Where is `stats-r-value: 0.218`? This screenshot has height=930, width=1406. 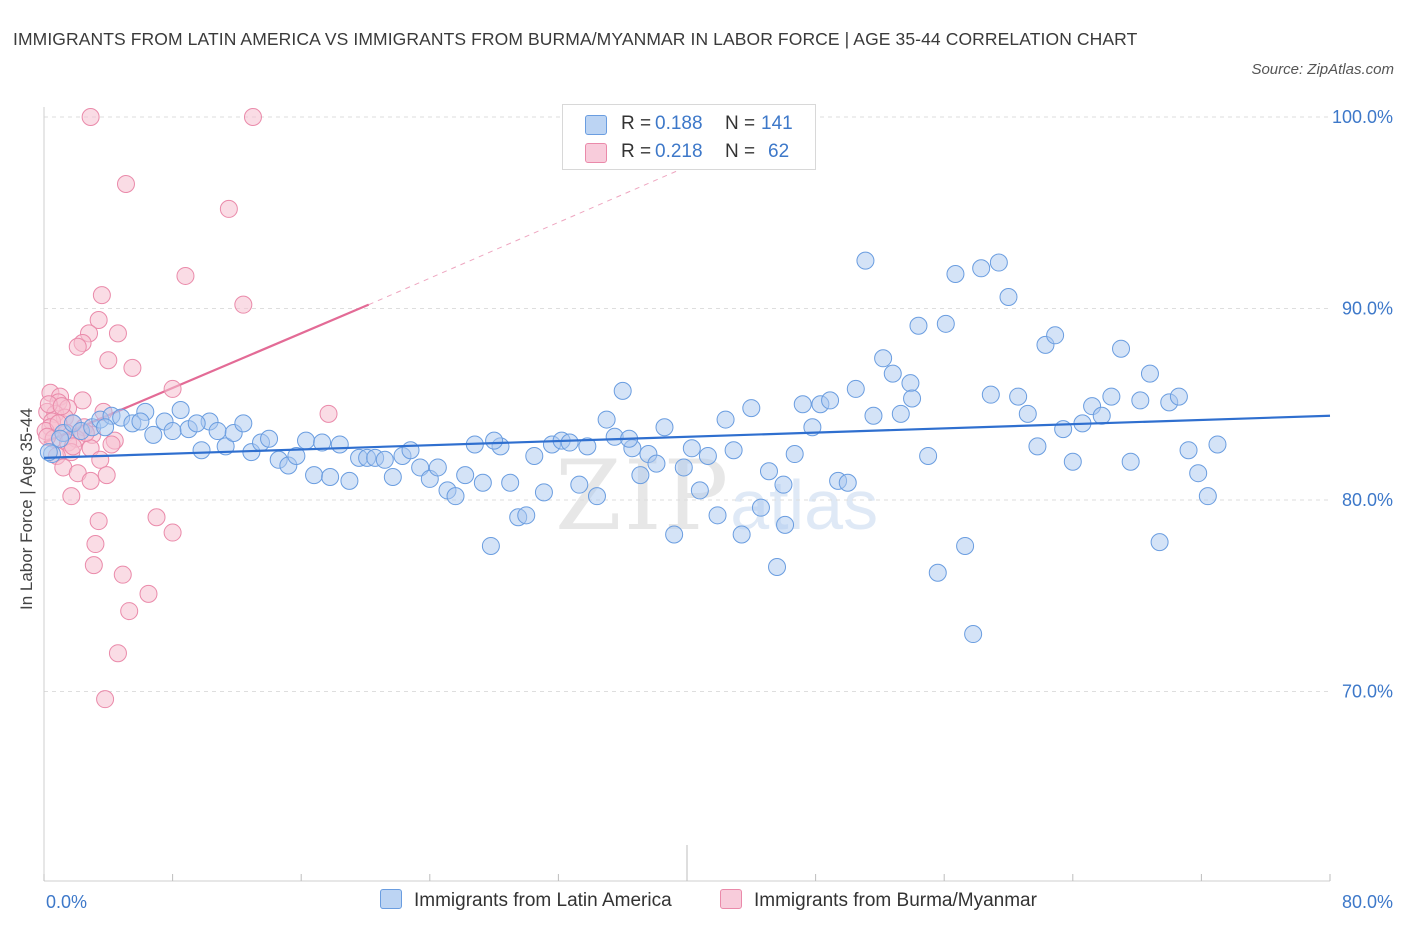
stats-r-value: 0.218 is located at coordinates (679, 151).